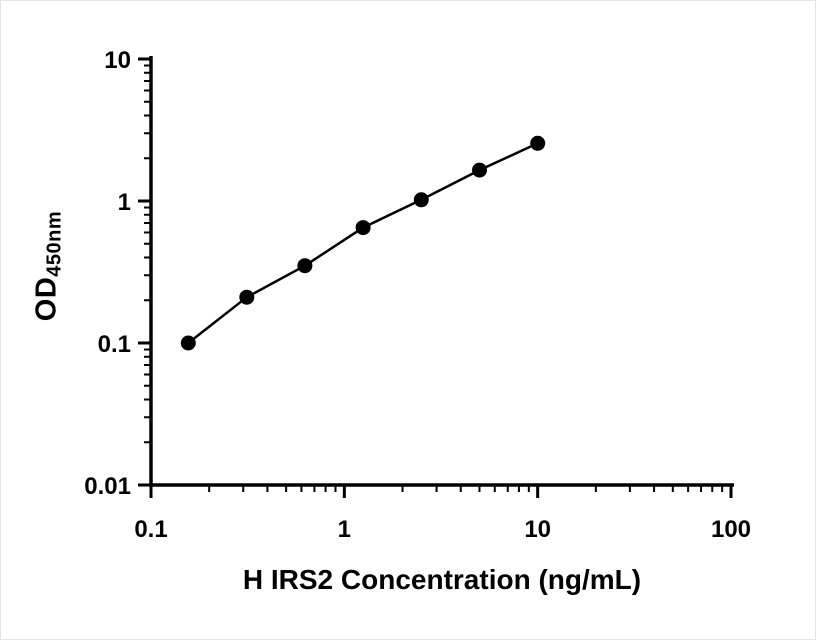 This screenshot has width=816, height=640. What do you see at coordinates (344, 529) in the screenshot?
I see `x-tick-label: 1` at bounding box center [344, 529].